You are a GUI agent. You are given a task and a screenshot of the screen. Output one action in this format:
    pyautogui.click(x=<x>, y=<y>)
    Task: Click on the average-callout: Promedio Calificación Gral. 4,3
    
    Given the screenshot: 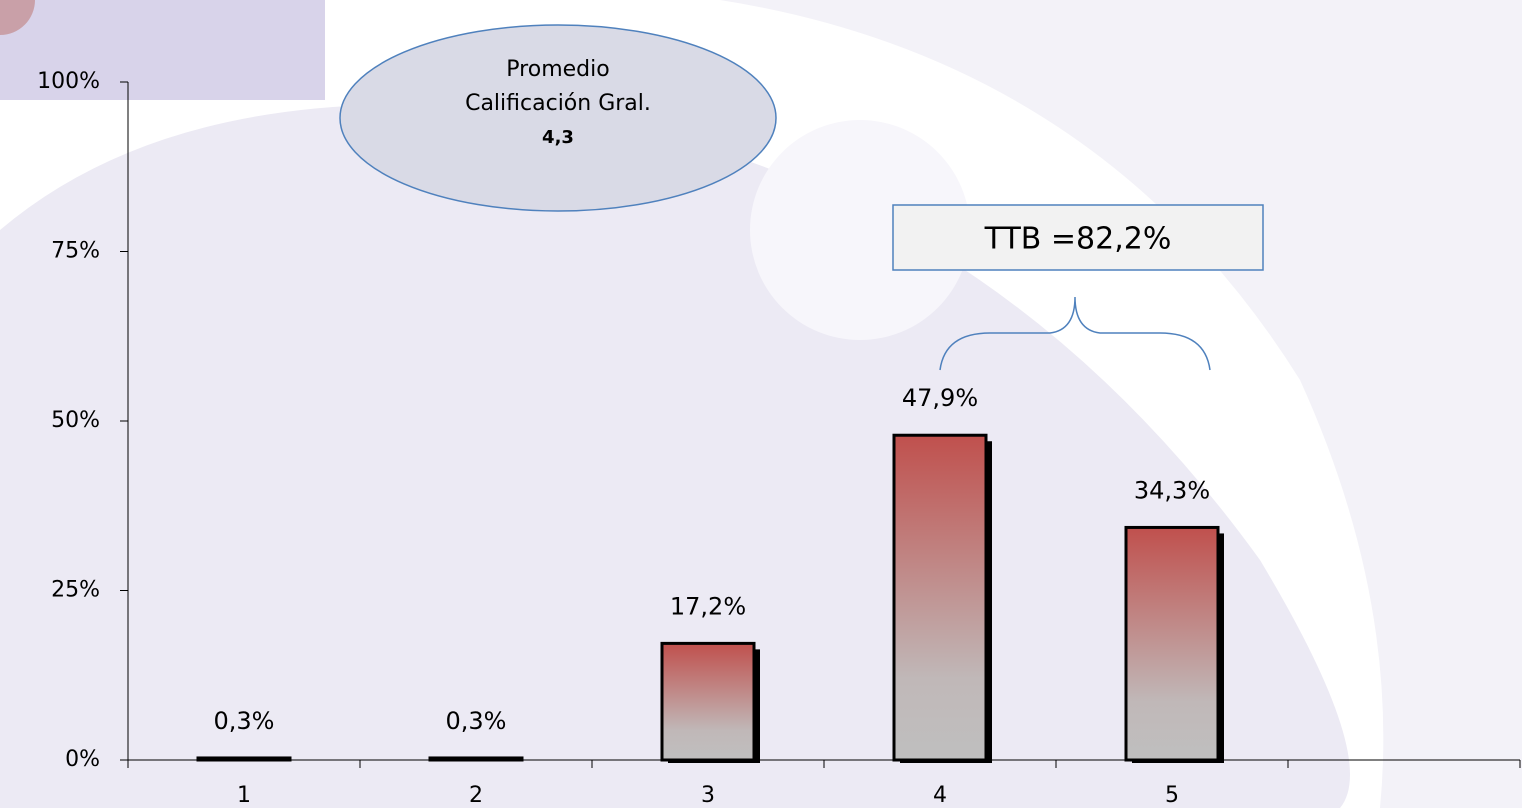 What is the action you would take?
    pyautogui.click(x=558, y=118)
    